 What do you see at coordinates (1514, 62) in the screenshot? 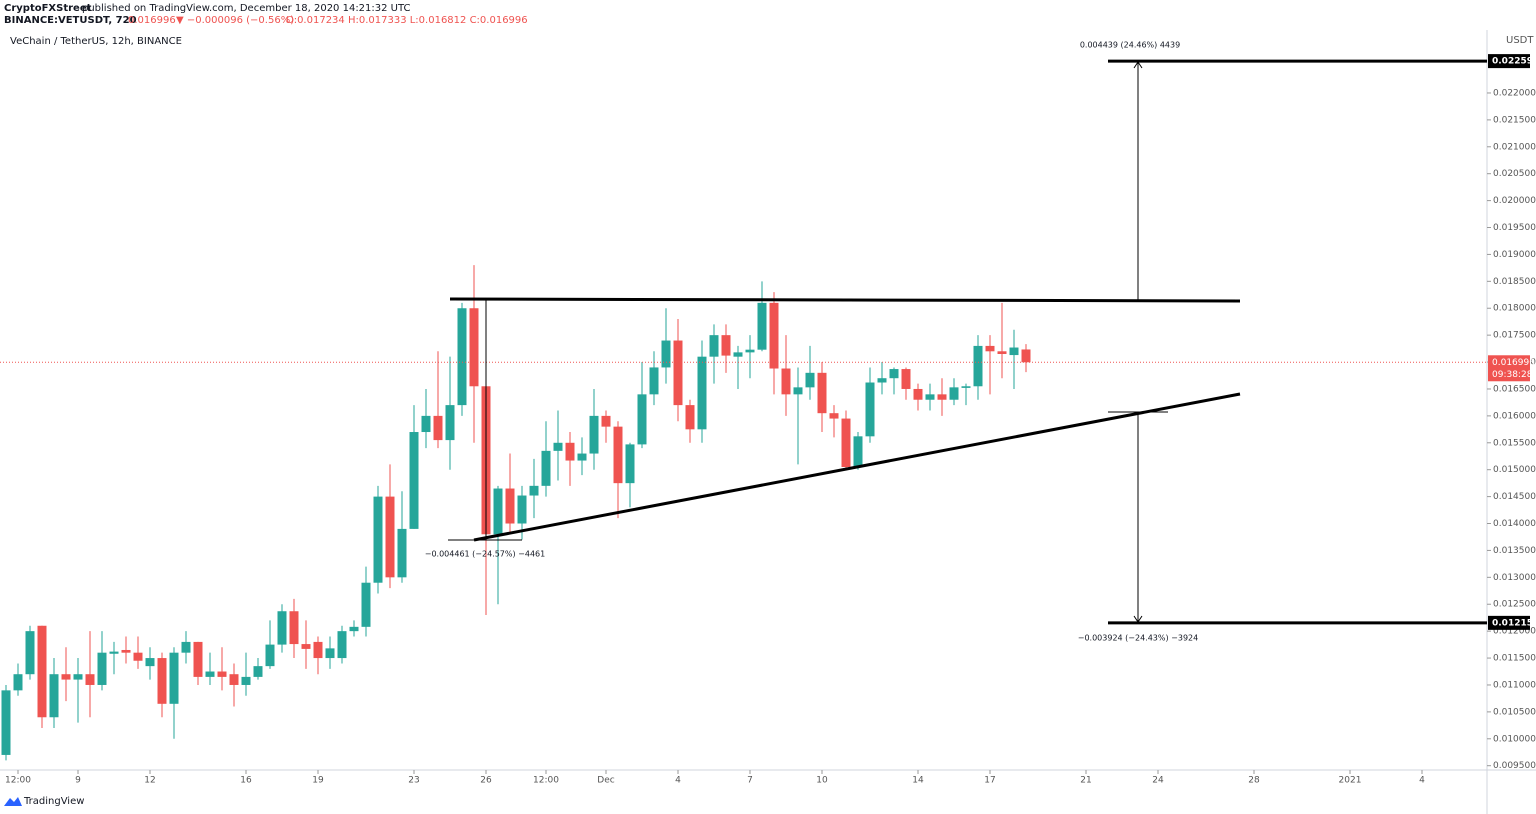
I see `level-label: 0.022592` at bounding box center [1514, 62].